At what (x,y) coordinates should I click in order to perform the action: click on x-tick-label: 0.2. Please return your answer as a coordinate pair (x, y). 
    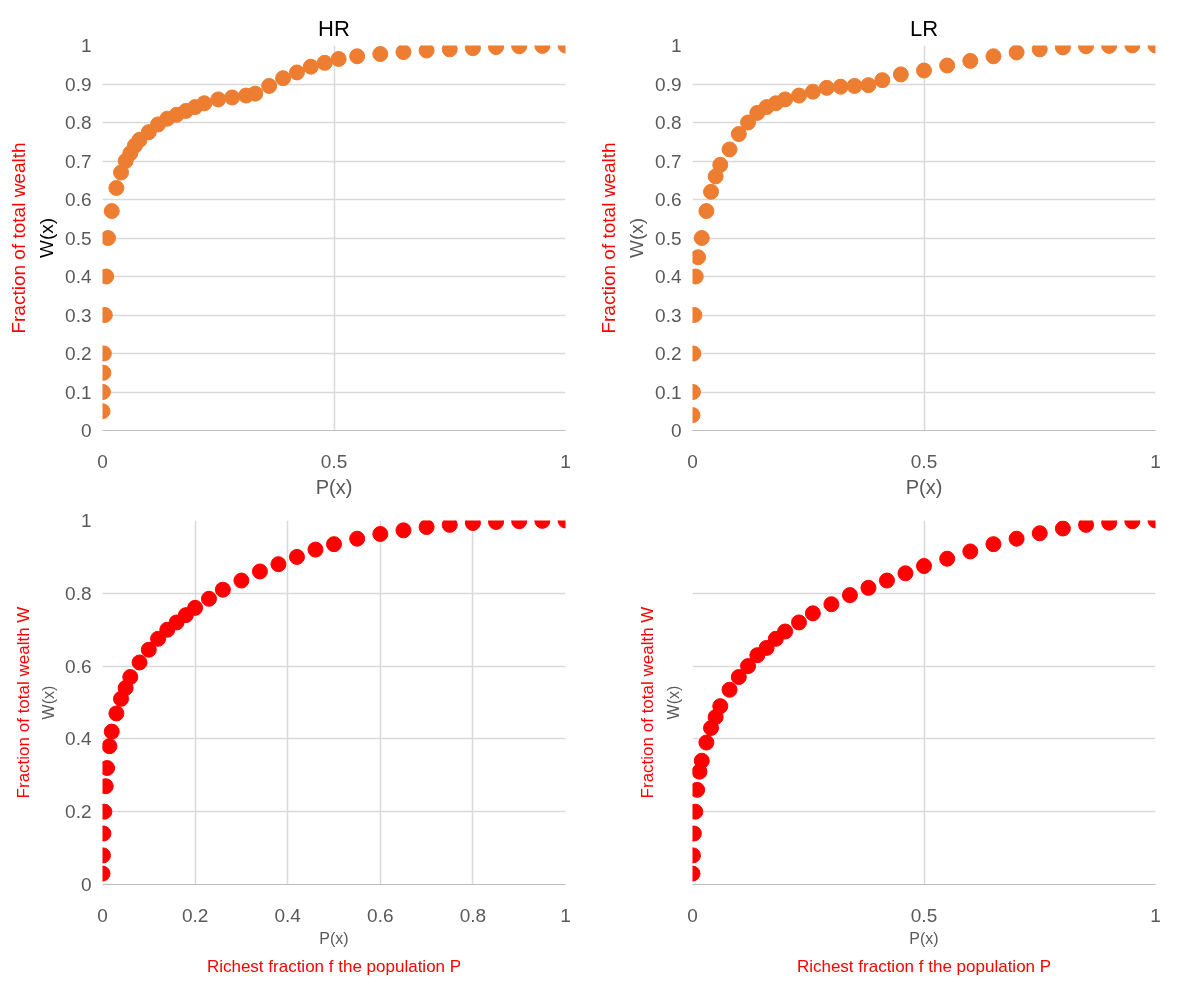
    Looking at the image, I should click on (195, 915).